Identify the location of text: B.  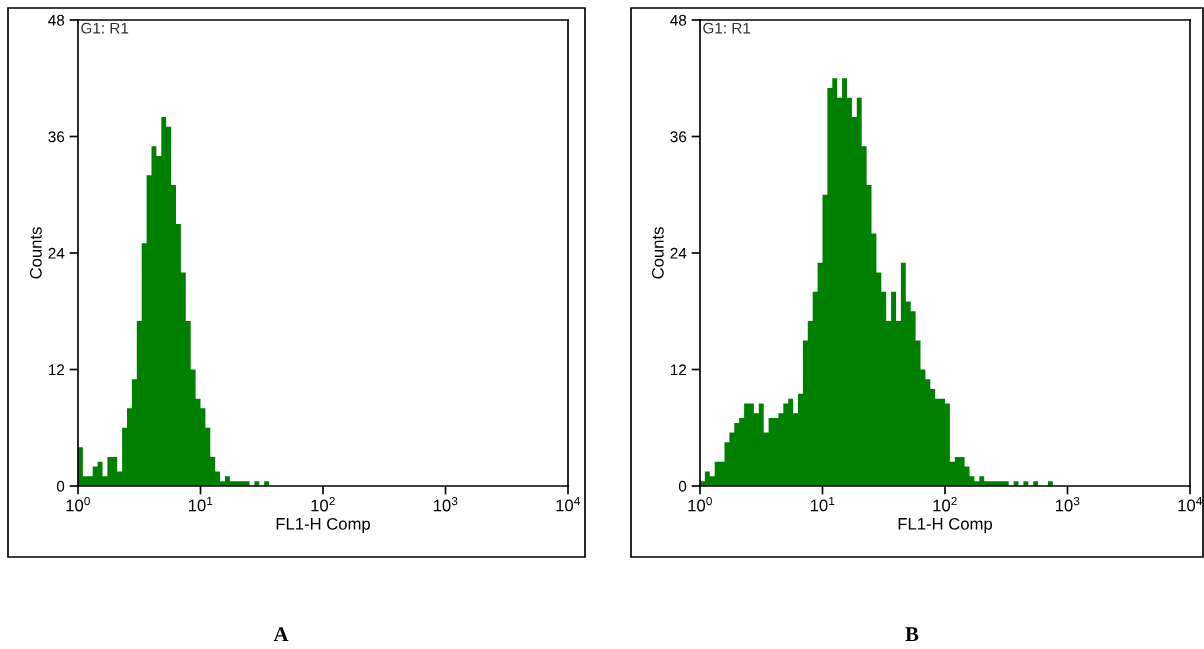
(912, 634).